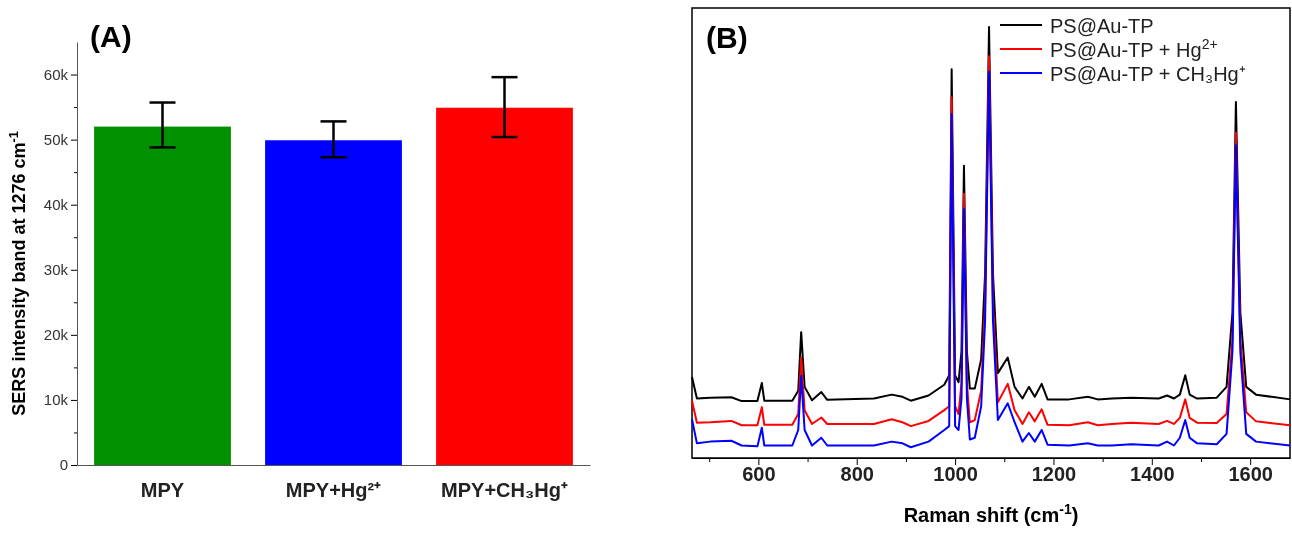  I want to click on x-tick-label: 800, so click(857, 474).